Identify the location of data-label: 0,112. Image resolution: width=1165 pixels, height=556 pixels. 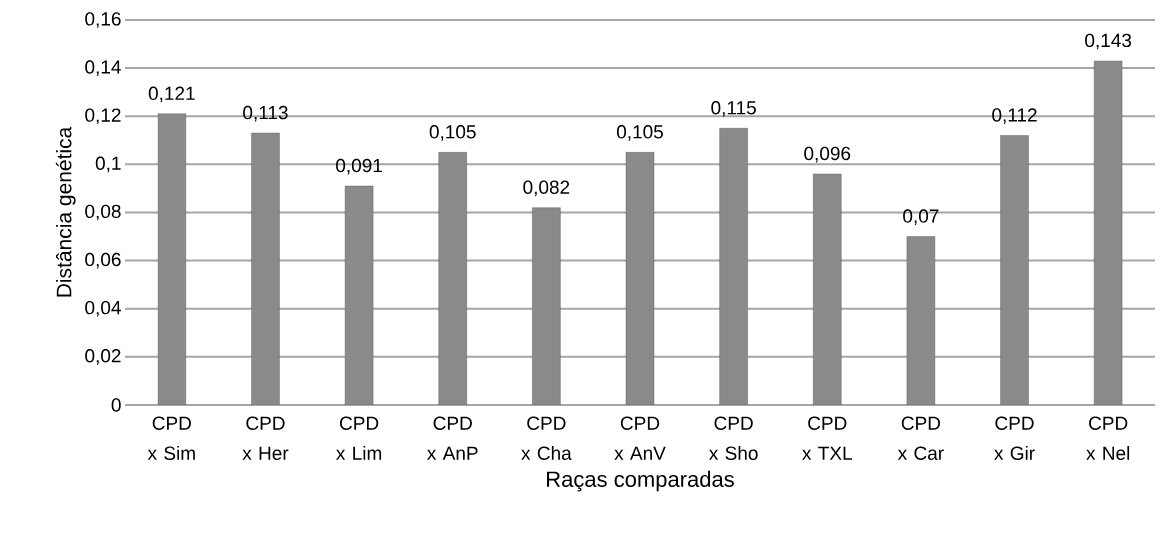
(1014, 116).